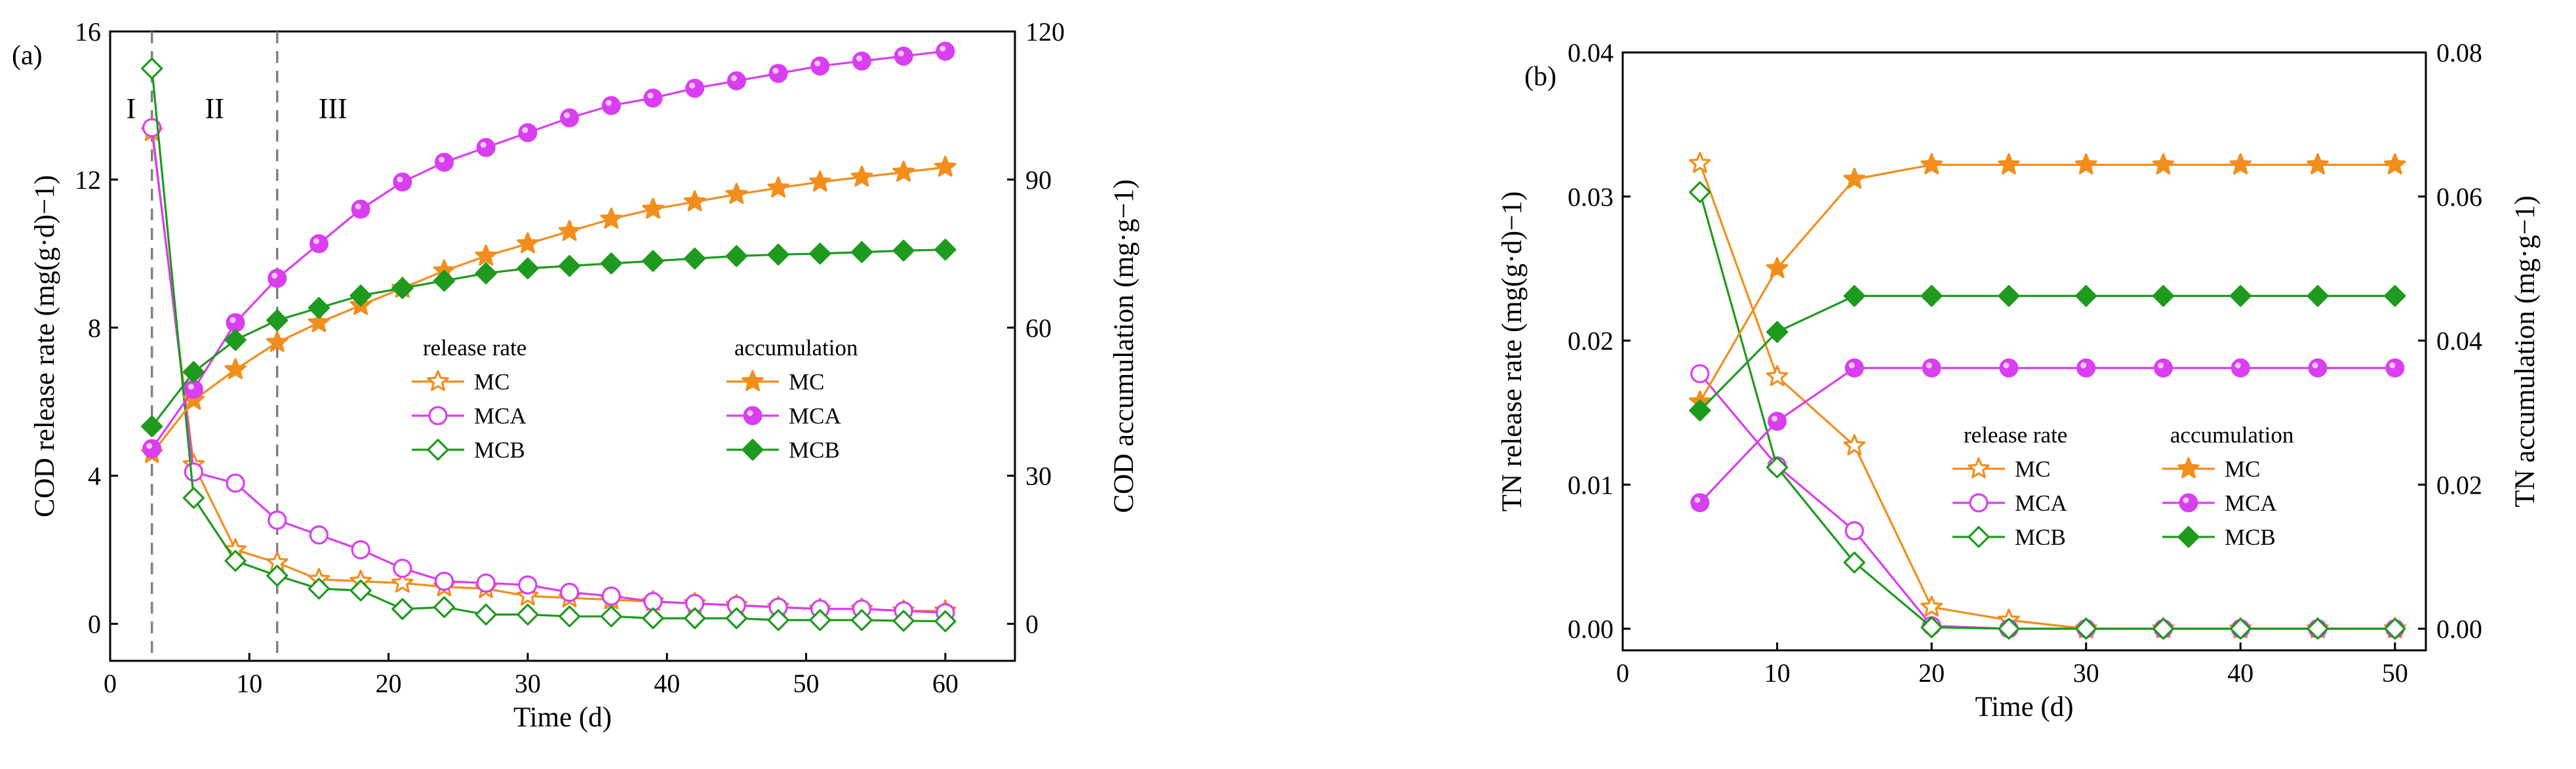 The height and width of the screenshot is (769, 2576). I want to click on y-tick-label: 0, so click(94, 624).